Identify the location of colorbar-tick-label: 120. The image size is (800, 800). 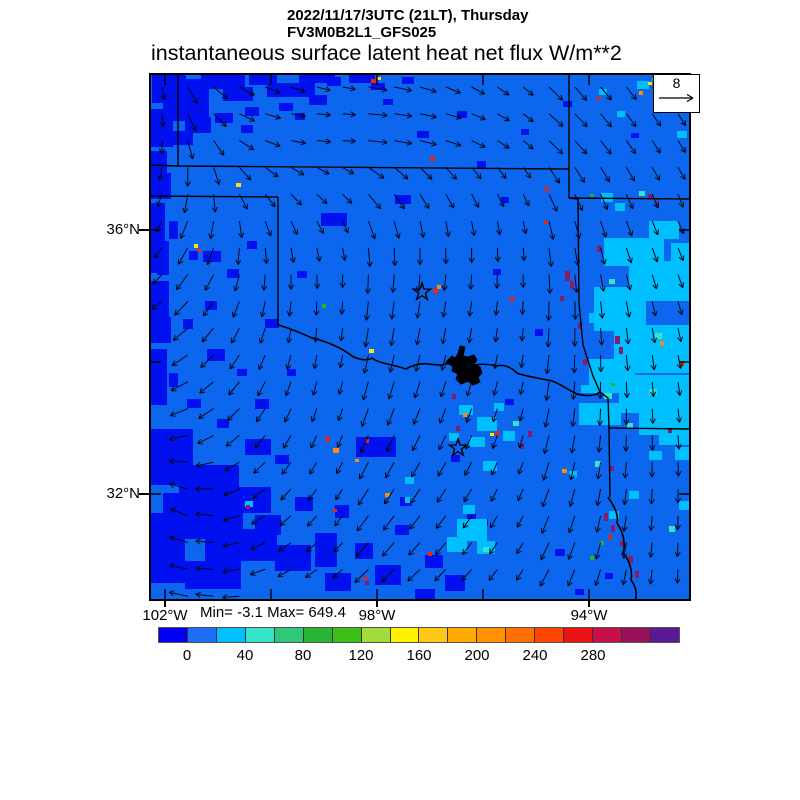
(361, 655).